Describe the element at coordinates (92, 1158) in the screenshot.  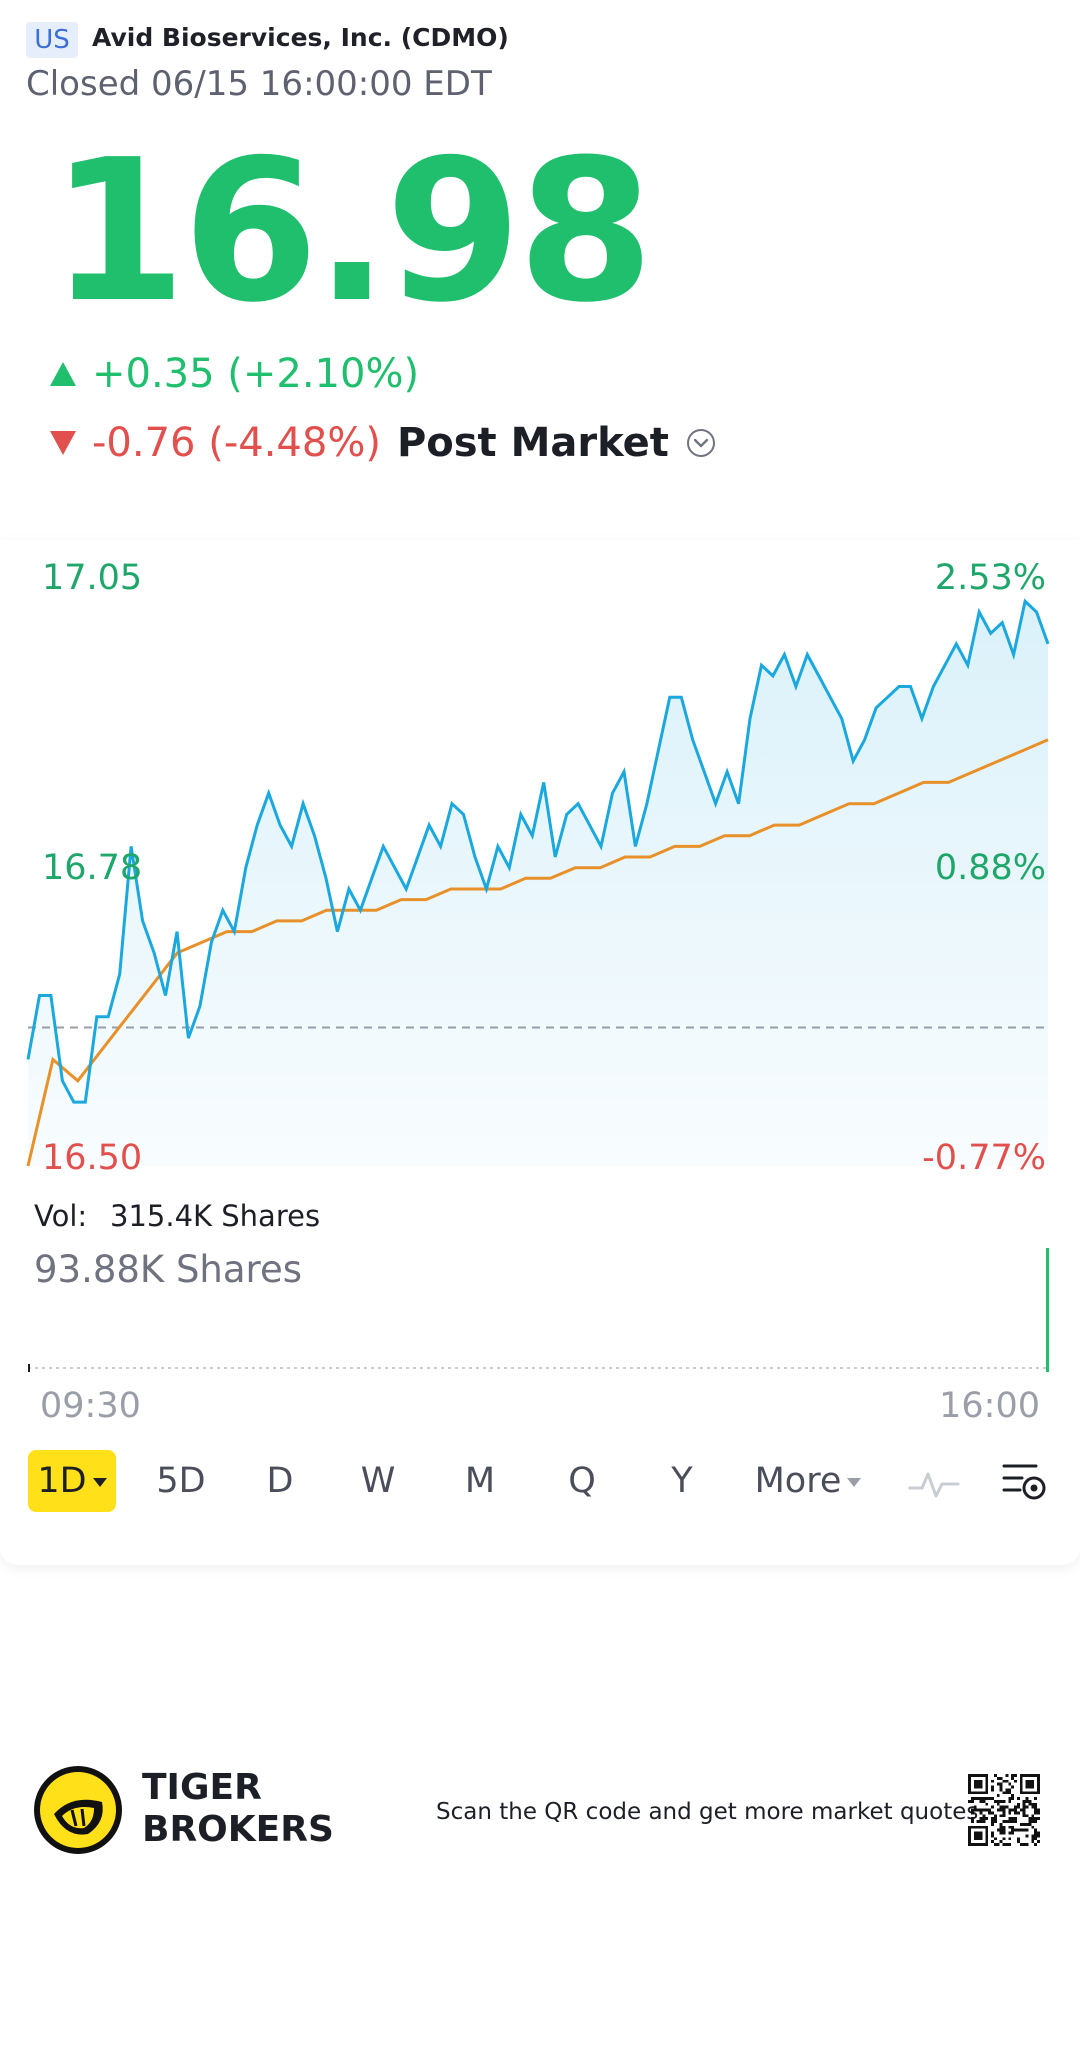
I see `y-label-bottom: 16.50` at that location.